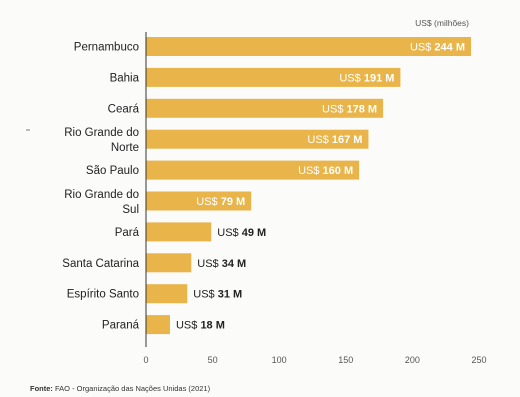 This screenshot has width=520, height=397. I want to click on category-label: Paraná, so click(121, 326).